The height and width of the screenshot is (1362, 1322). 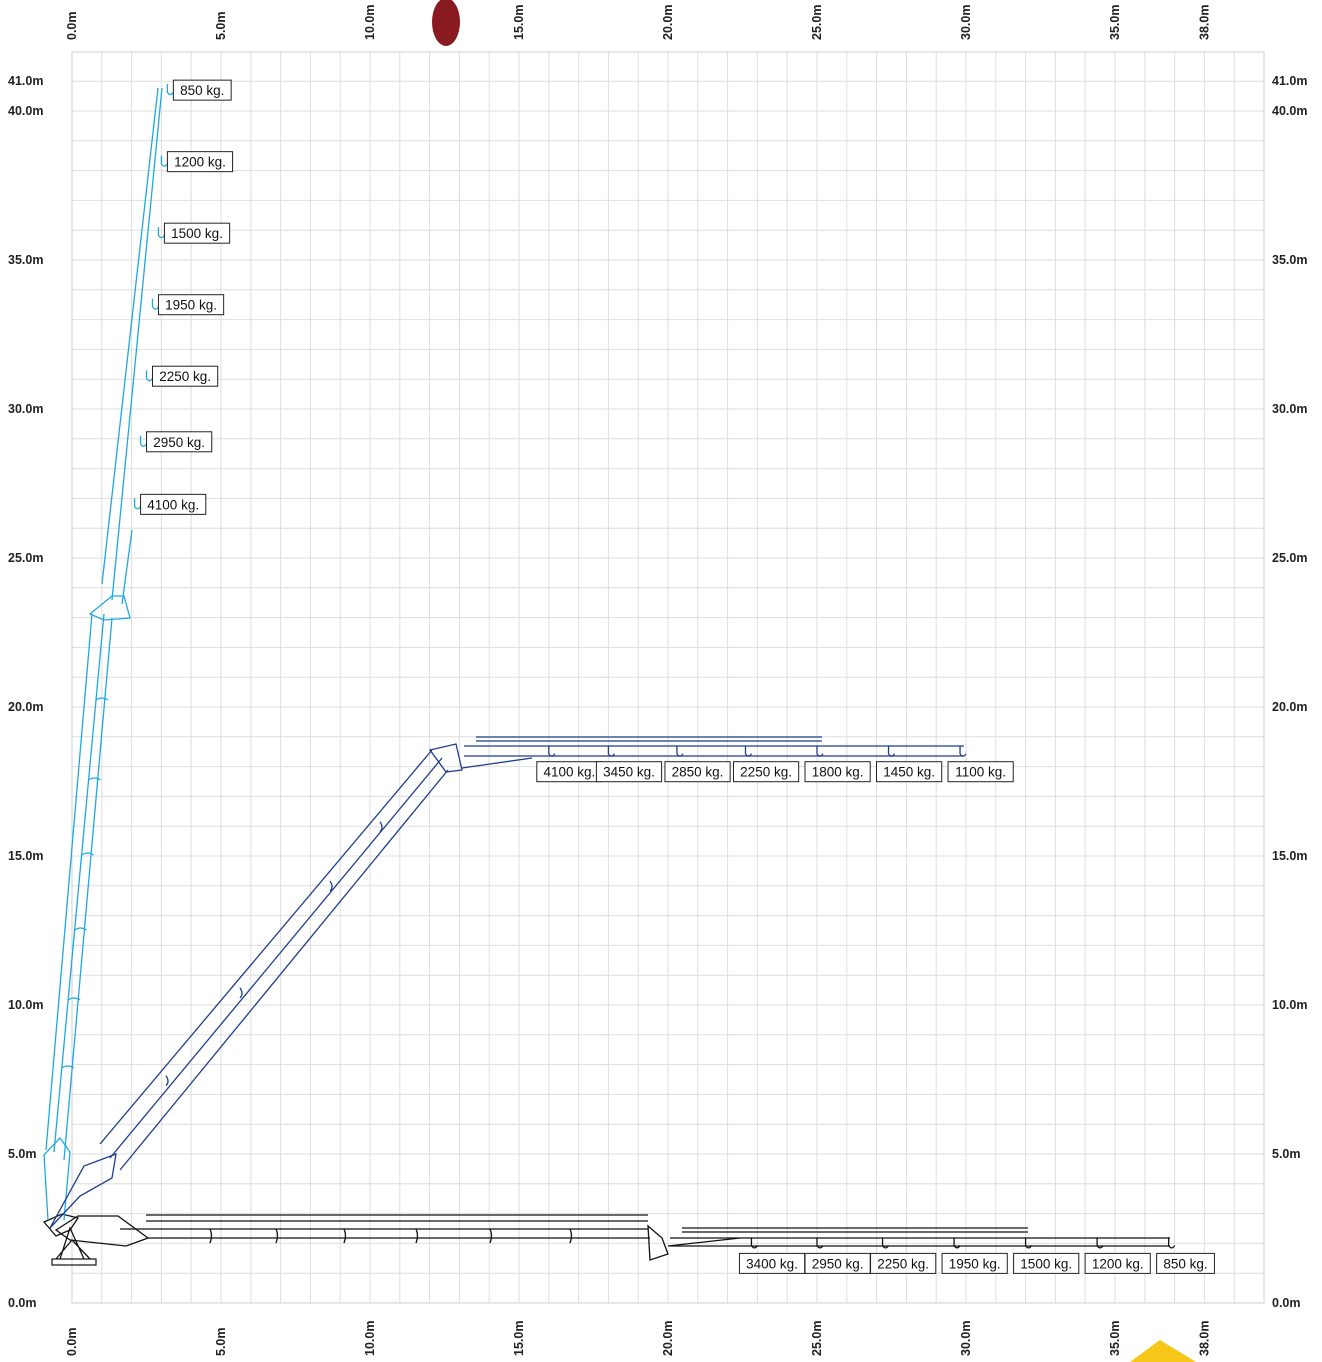 I want to click on bottom-axis-tick-label: 30.0m, so click(x=966, y=1338).